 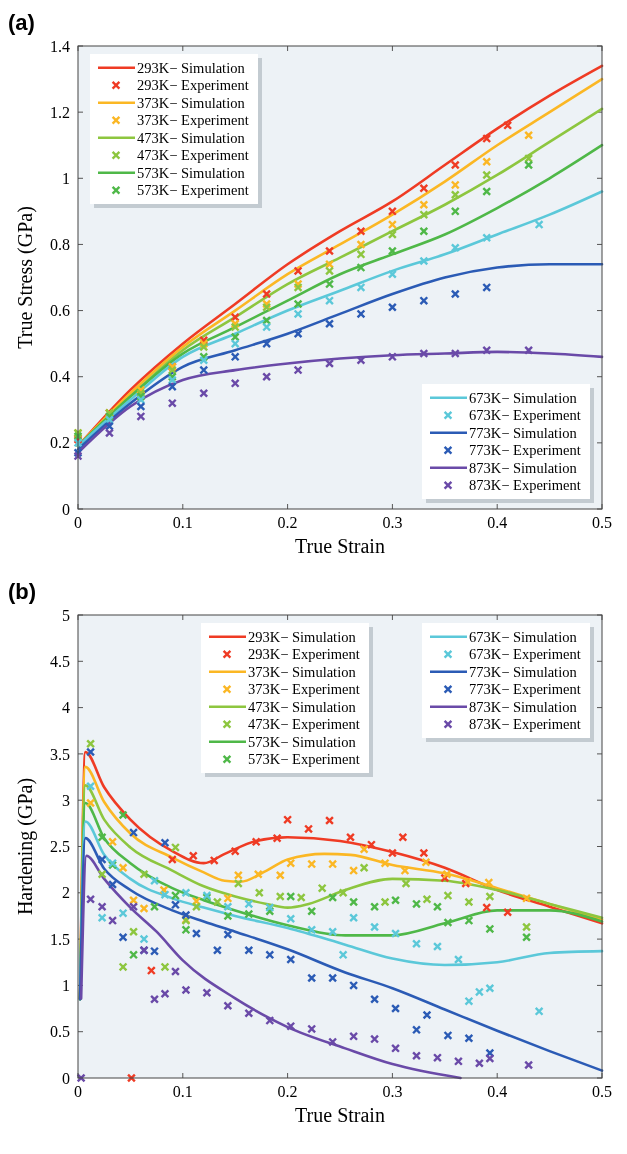 What do you see at coordinates (22, 591) in the screenshot?
I see `chart-title: (b)` at bounding box center [22, 591].